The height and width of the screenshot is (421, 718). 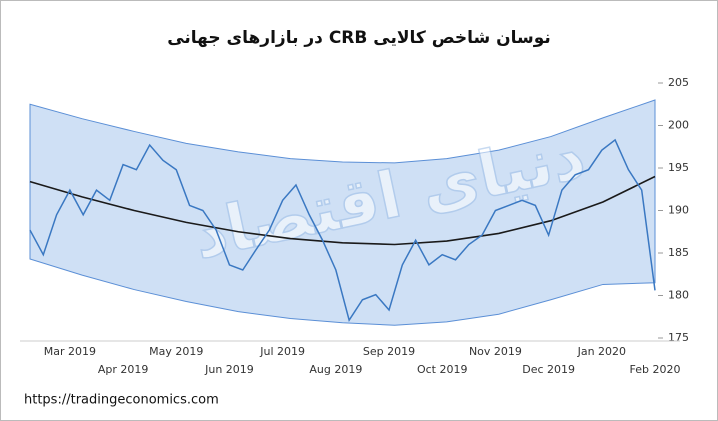 I want to click on y-tick-label: 190, so click(x=678, y=210).